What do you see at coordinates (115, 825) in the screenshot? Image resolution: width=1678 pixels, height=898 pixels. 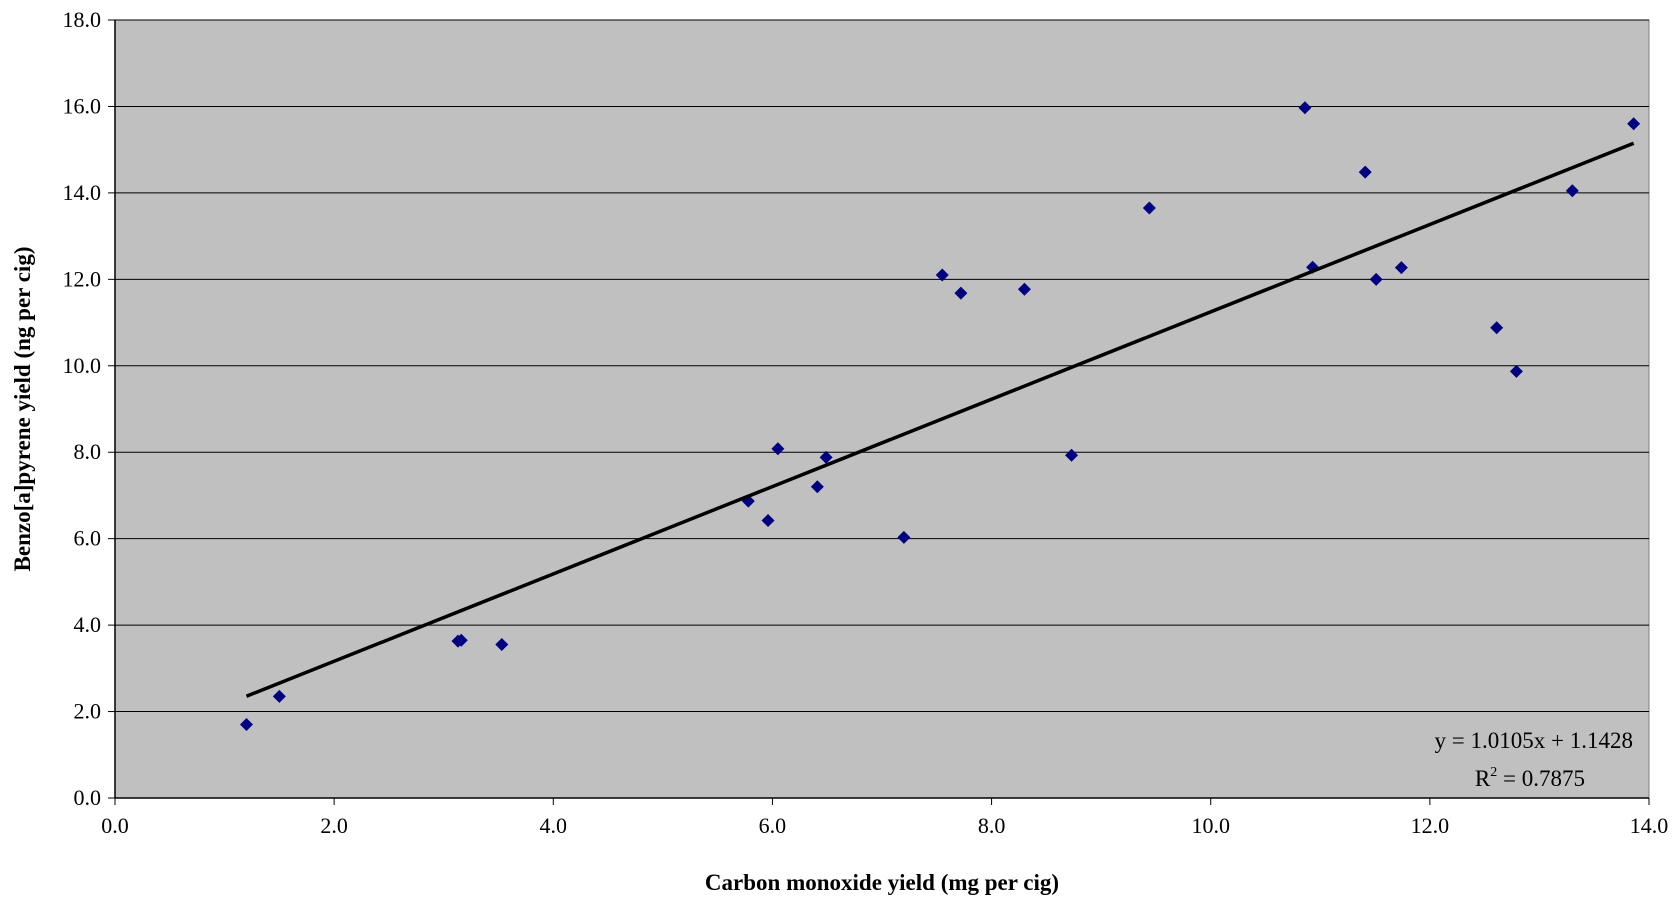 I see `x-tick-label: 0.0` at bounding box center [115, 825].